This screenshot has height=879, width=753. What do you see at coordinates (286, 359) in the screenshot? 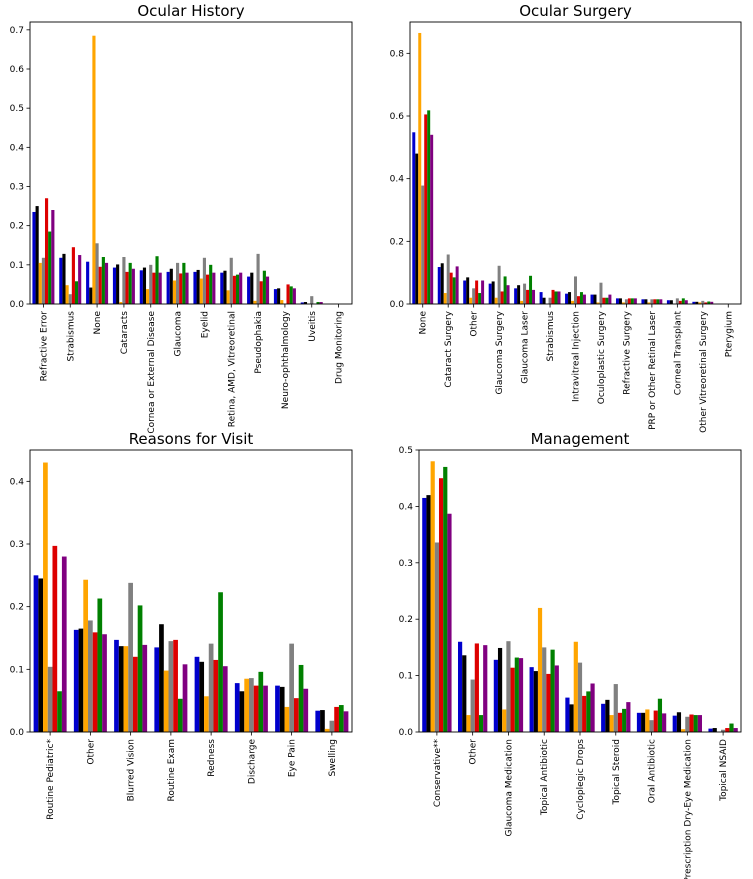
I see `x-tick-label: Neuro-ophthalmology` at bounding box center [286, 359].